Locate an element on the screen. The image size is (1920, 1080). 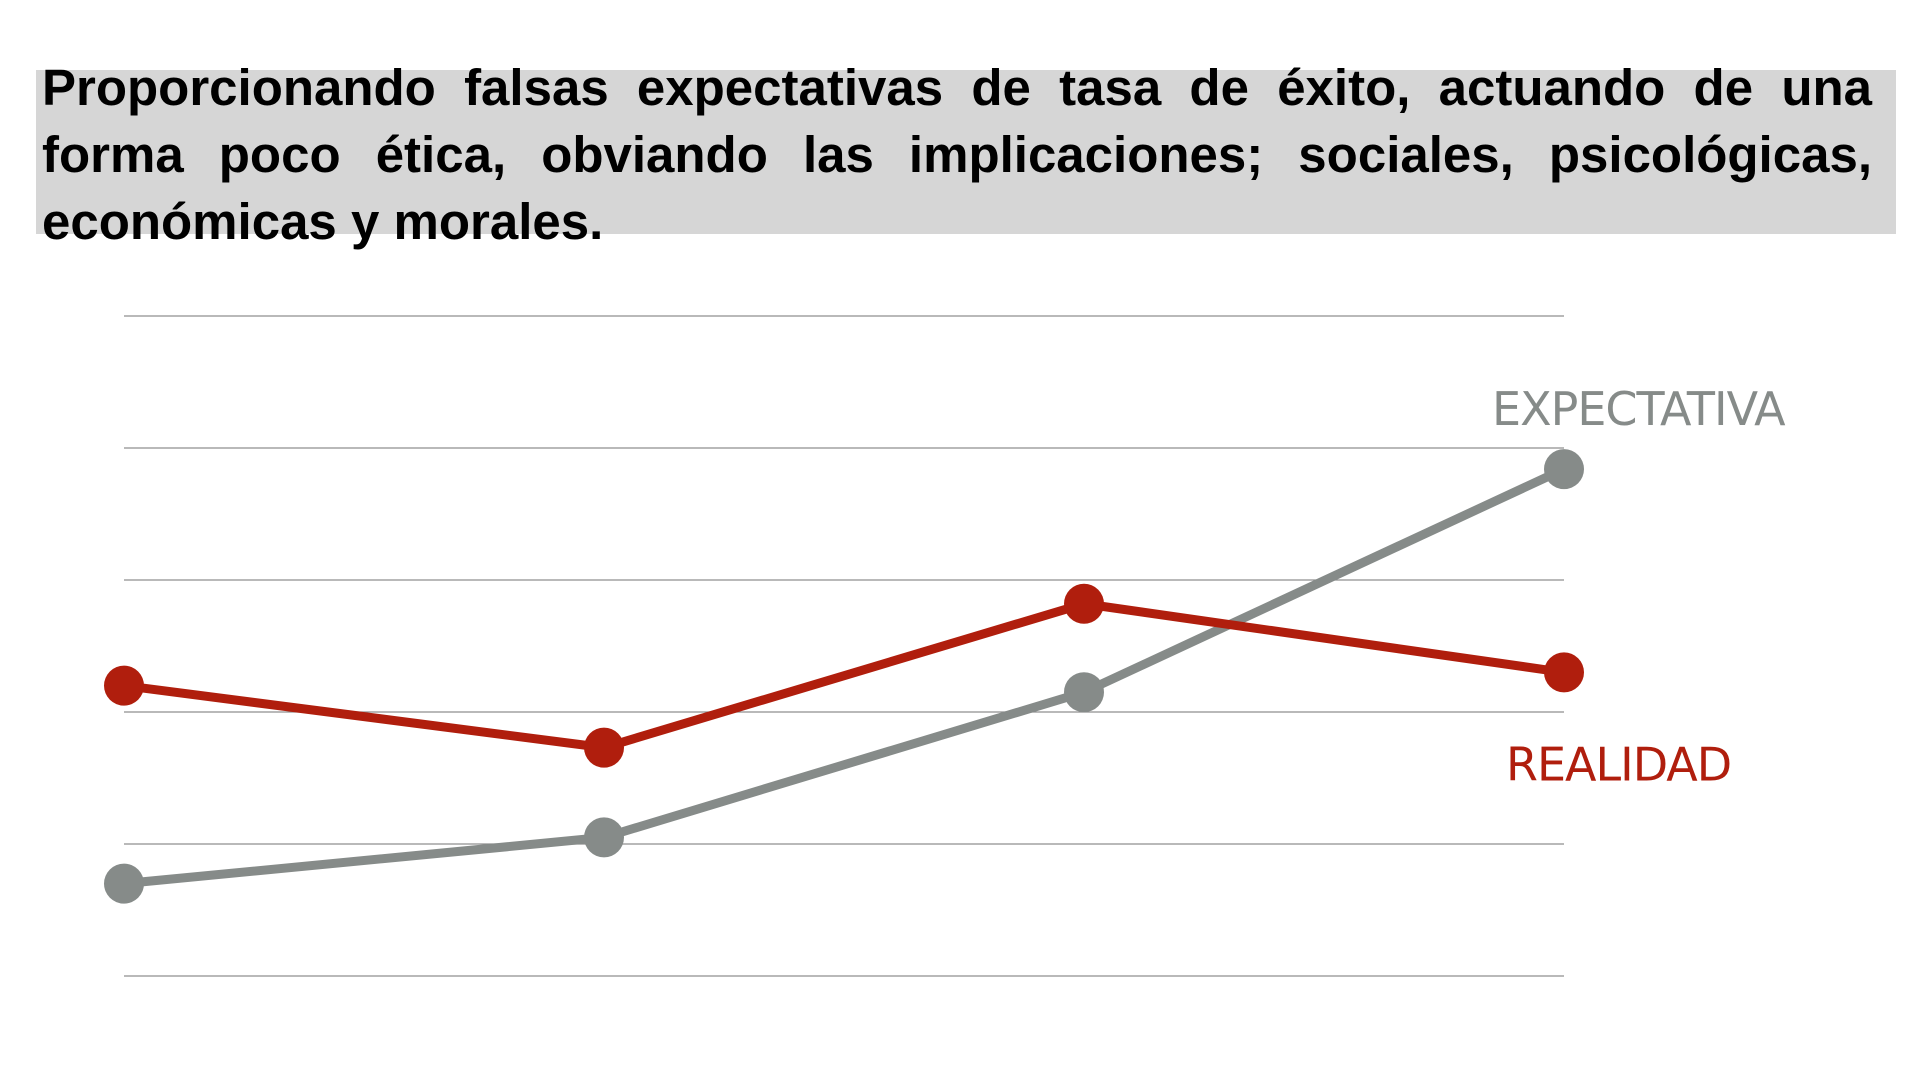
series-realidad is located at coordinates (844, 675).